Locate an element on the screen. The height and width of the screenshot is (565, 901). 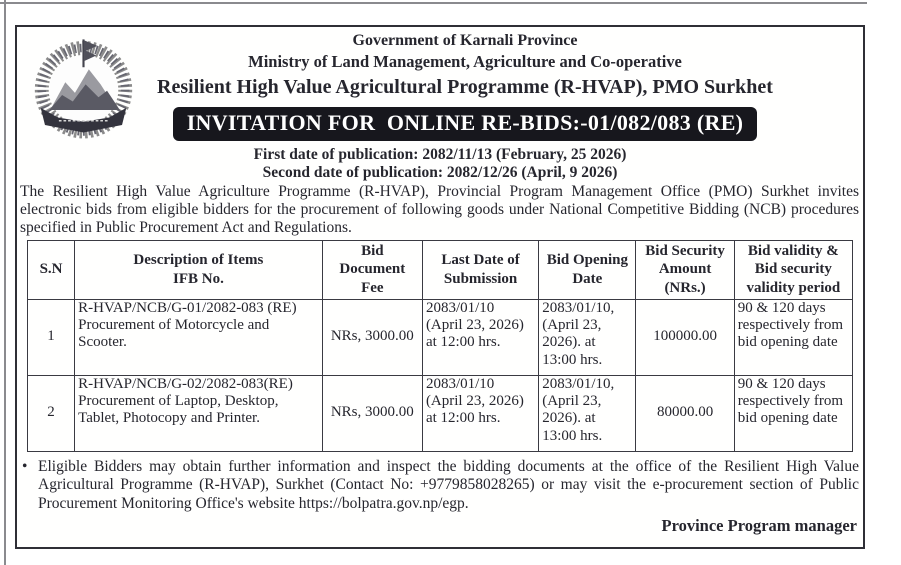
column-header-fee: Bid Document Fee is located at coordinates (372, 269).